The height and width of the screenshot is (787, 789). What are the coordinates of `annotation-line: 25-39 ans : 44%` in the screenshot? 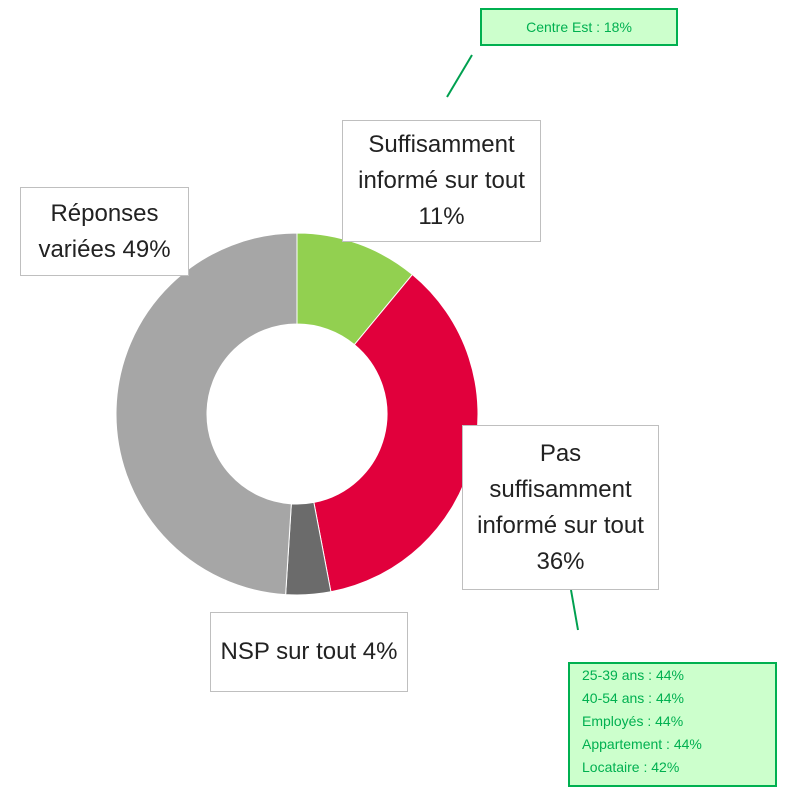 It's located at (633, 675).